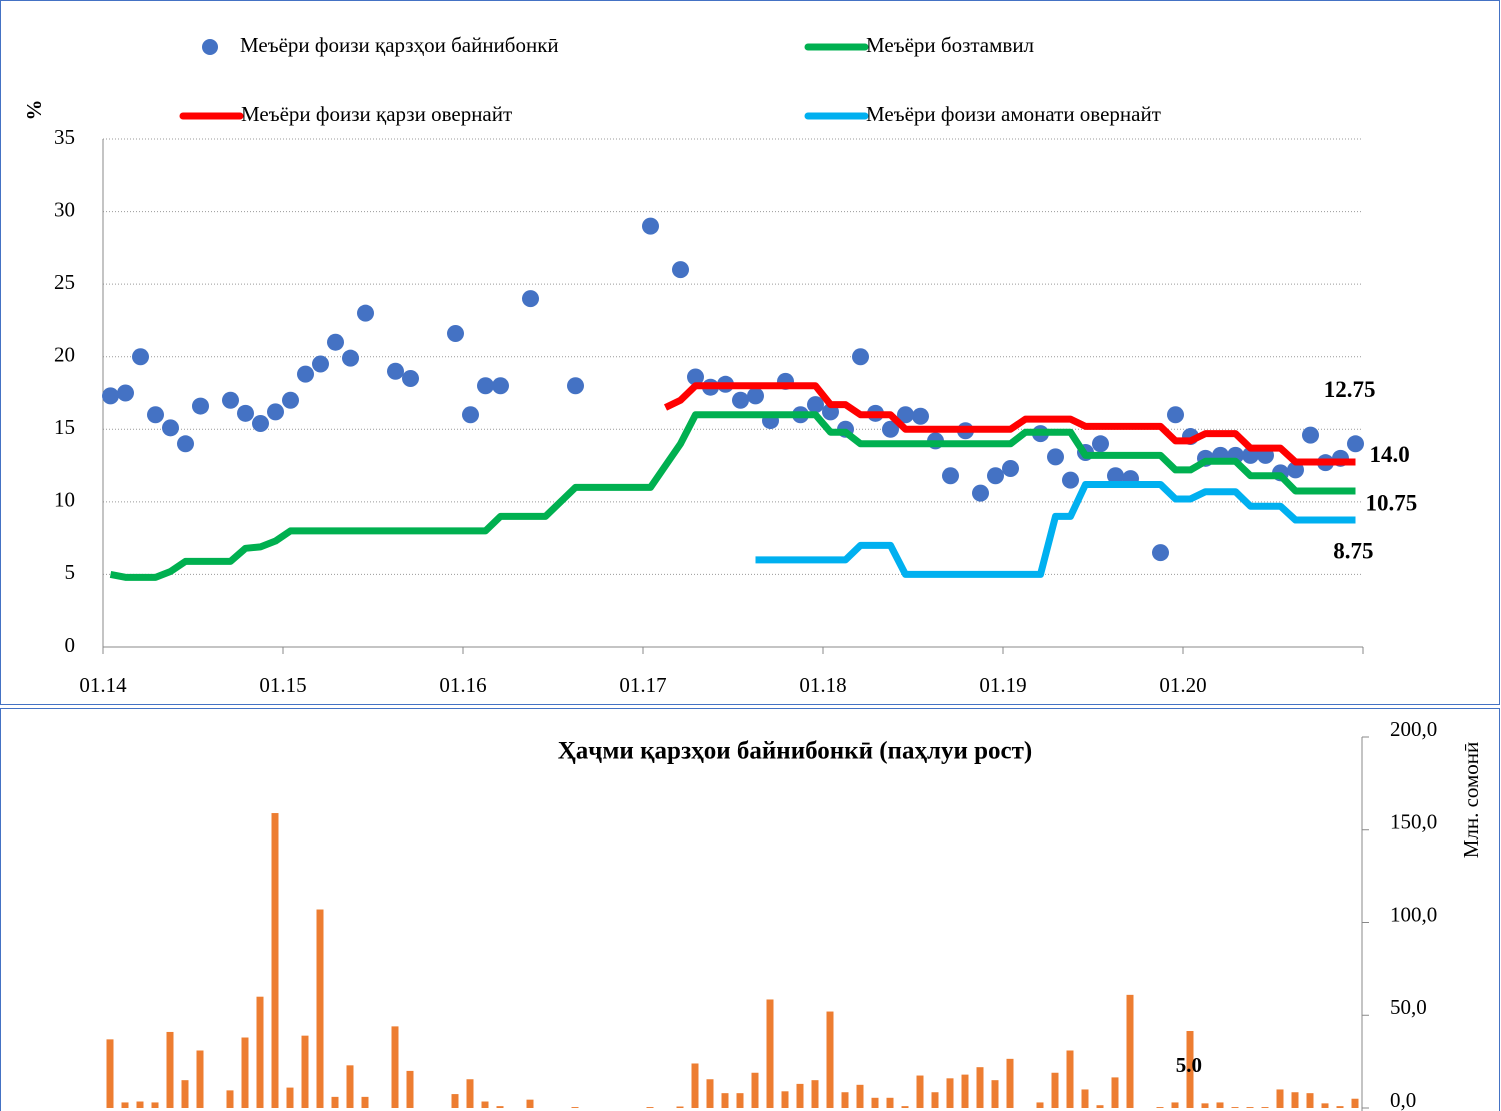  I want to click on legend-marker, so click(210, 47).